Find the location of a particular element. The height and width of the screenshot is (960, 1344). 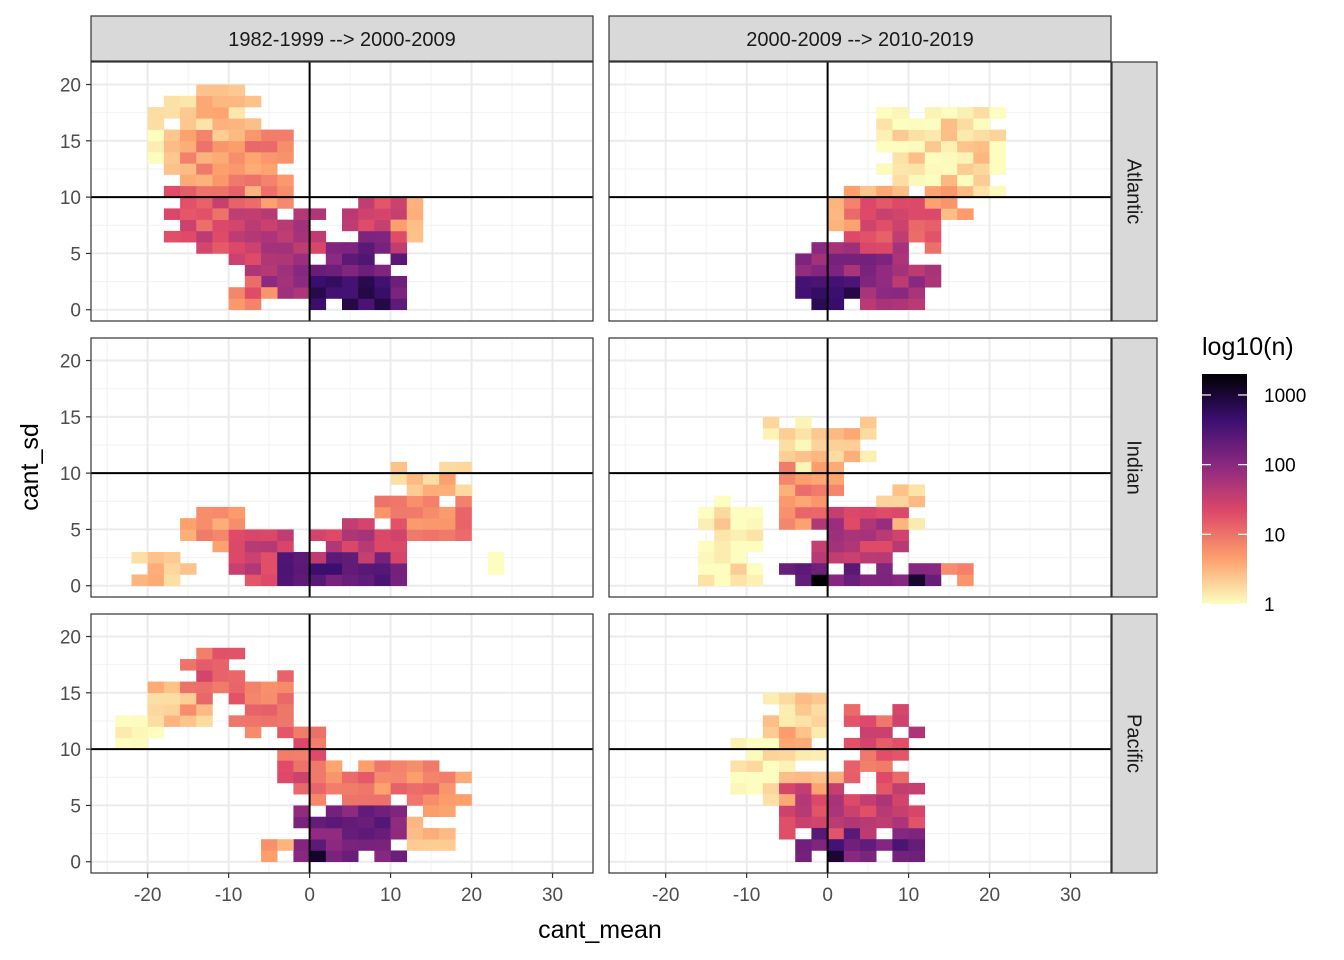

y-tick-label: 20 is located at coordinates (70, 638).